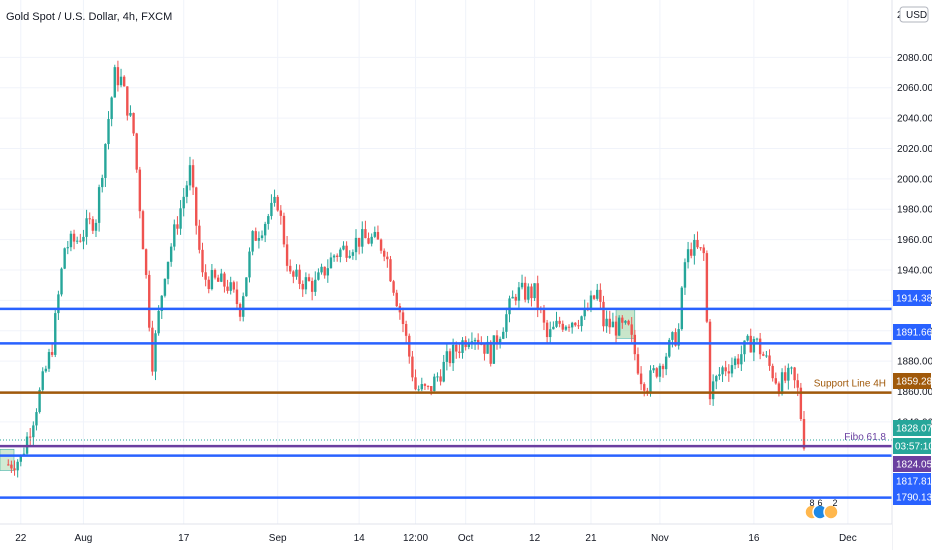  Describe the element at coordinates (914, 119) in the screenshot. I see `y-tick-label: 2040.00` at that location.